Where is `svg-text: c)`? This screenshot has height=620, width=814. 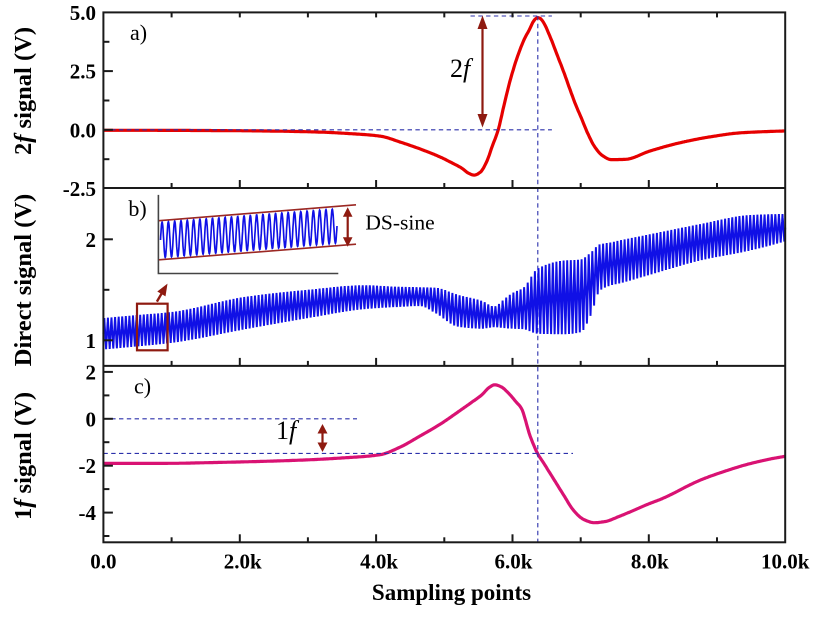
svg-text: c) is located at coordinates (142, 385).